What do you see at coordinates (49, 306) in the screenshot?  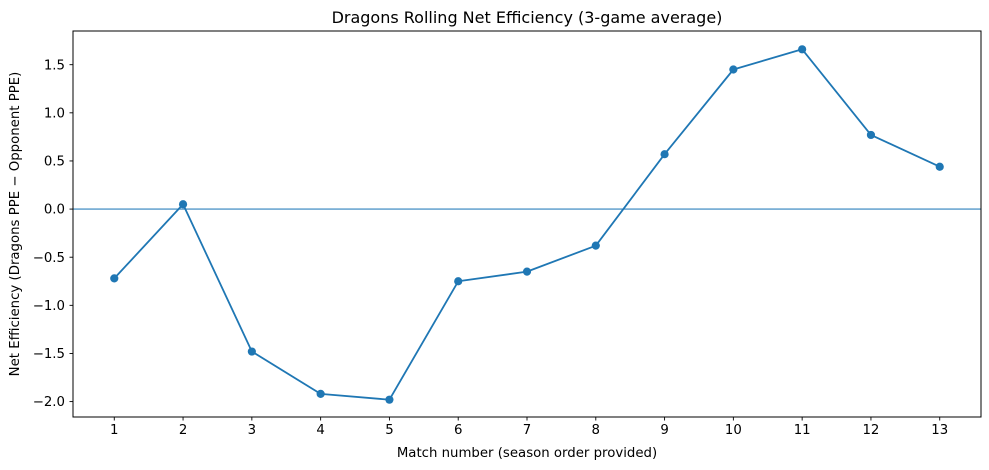 I see `y-tick-label: −1.0` at bounding box center [49, 306].